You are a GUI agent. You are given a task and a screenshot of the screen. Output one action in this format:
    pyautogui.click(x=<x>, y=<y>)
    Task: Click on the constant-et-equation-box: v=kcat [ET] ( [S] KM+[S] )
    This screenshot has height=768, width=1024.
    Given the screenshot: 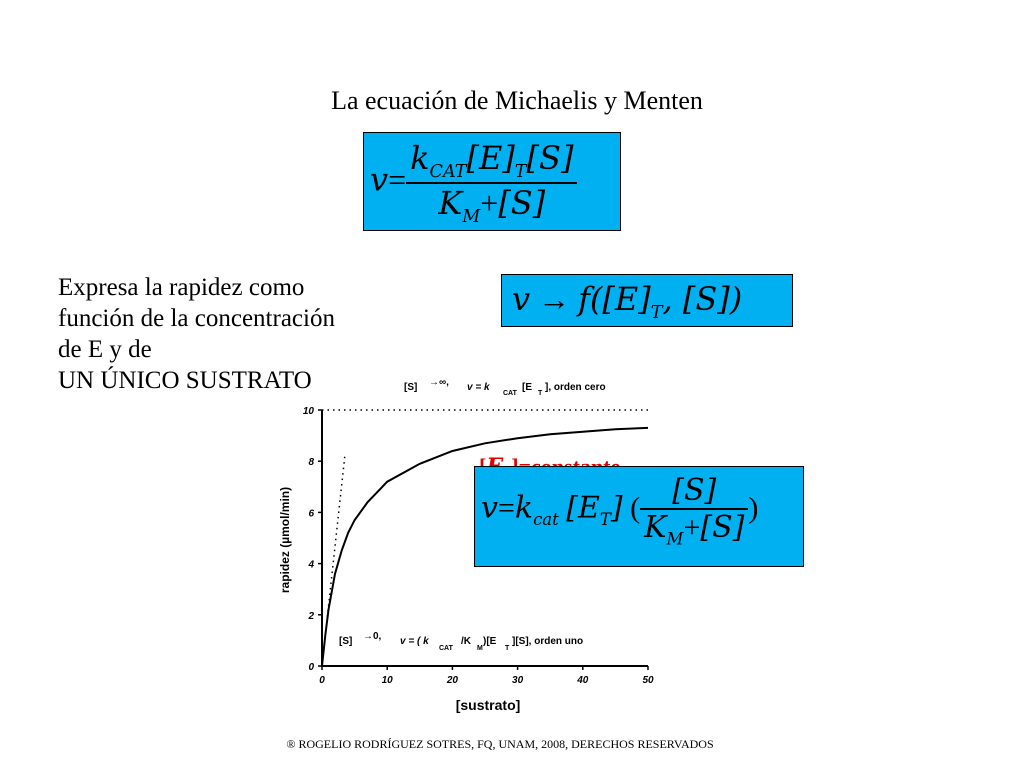 What is the action you would take?
    pyautogui.click(x=639, y=516)
    